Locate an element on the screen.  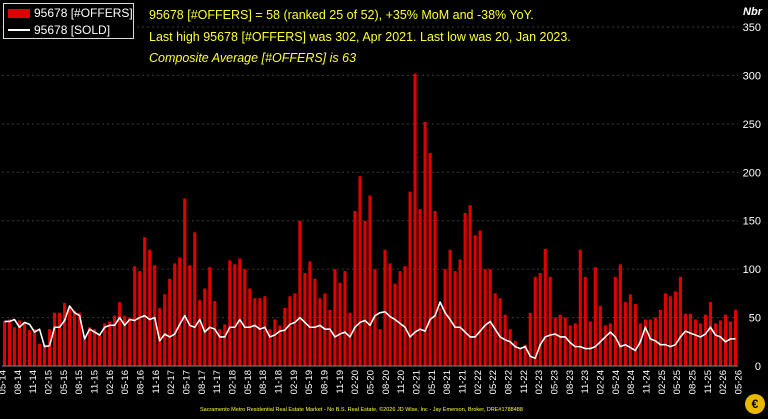
x-tick-label: 05-22 is located at coordinates (493, 382).